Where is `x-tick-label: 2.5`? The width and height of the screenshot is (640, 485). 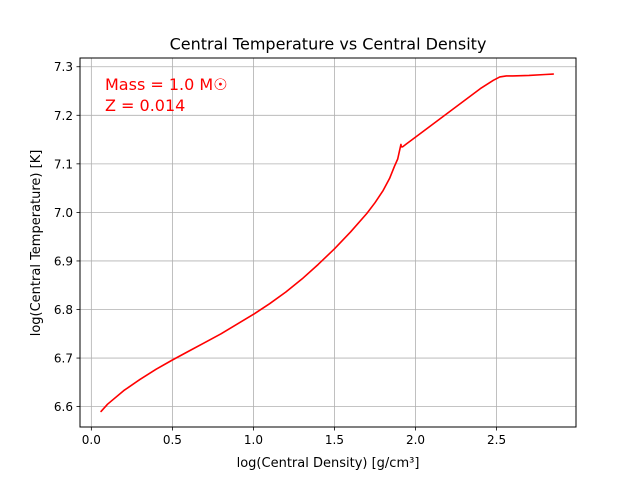
x-tick-label: 2.5 is located at coordinates (496, 440).